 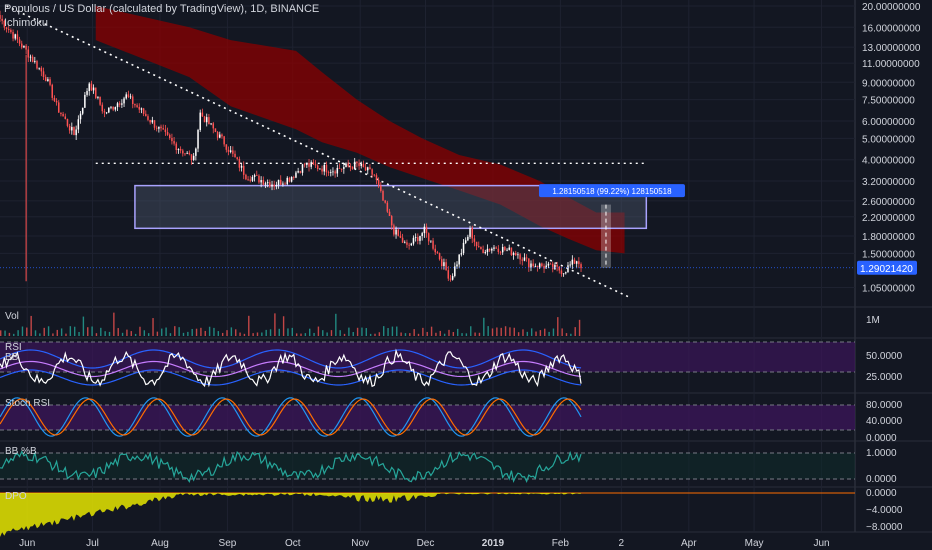 I want to click on bbpct-band-background, so click(x=427, y=466).